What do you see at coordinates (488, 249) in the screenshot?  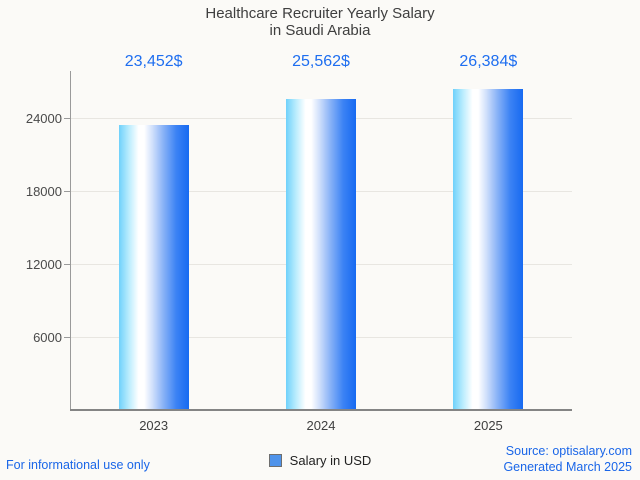 I see `bar-2025` at bounding box center [488, 249].